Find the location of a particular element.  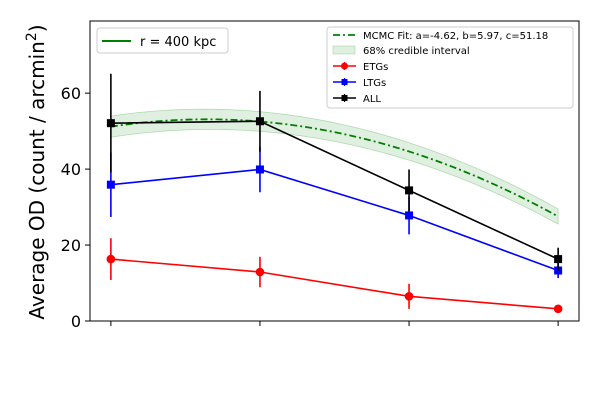

legend-r400-label: r = 400 kpc is located at coordinates (178, 42).